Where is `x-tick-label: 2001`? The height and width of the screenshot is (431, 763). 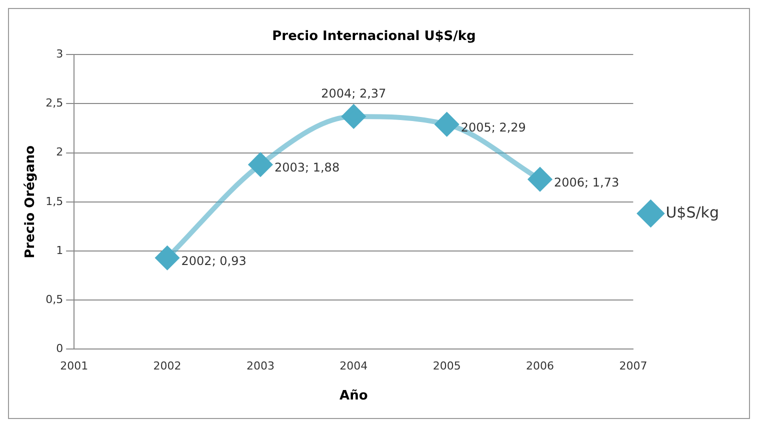 x-tick-label: 2001 is located at coordinates (74, 366).